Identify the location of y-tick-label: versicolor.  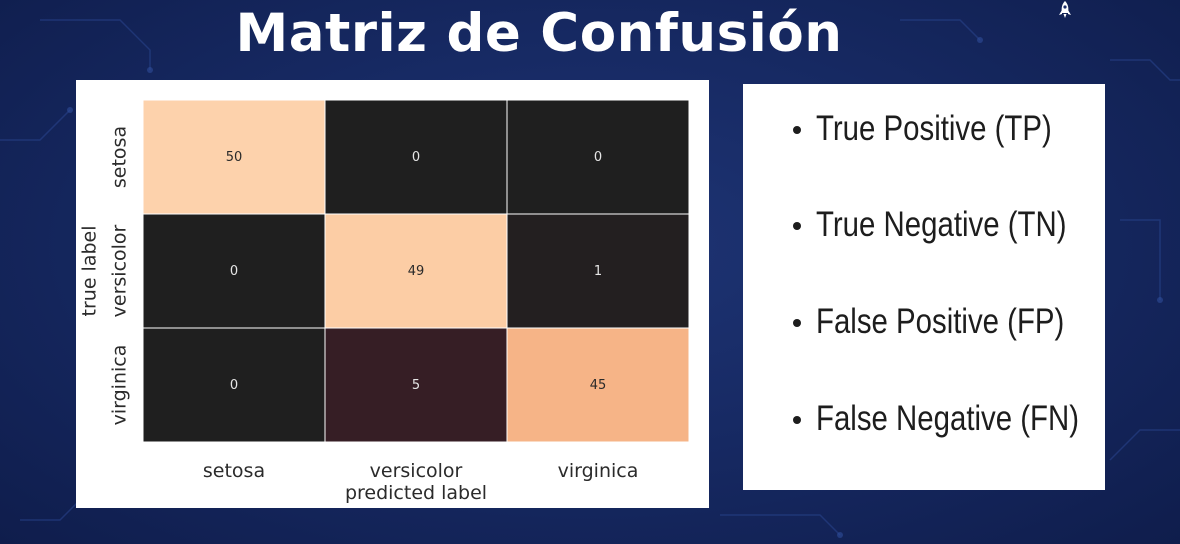
(120, 270).